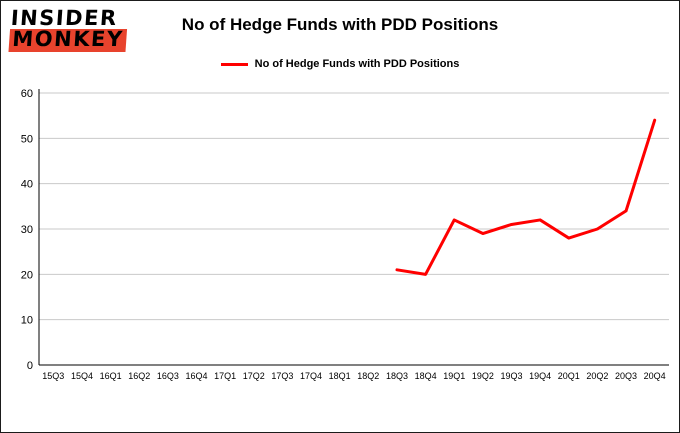 Image resolution: width=680 pixels, height=433 pixels. I want to click on x-tick-label: 15Q4, so click(82, 376).